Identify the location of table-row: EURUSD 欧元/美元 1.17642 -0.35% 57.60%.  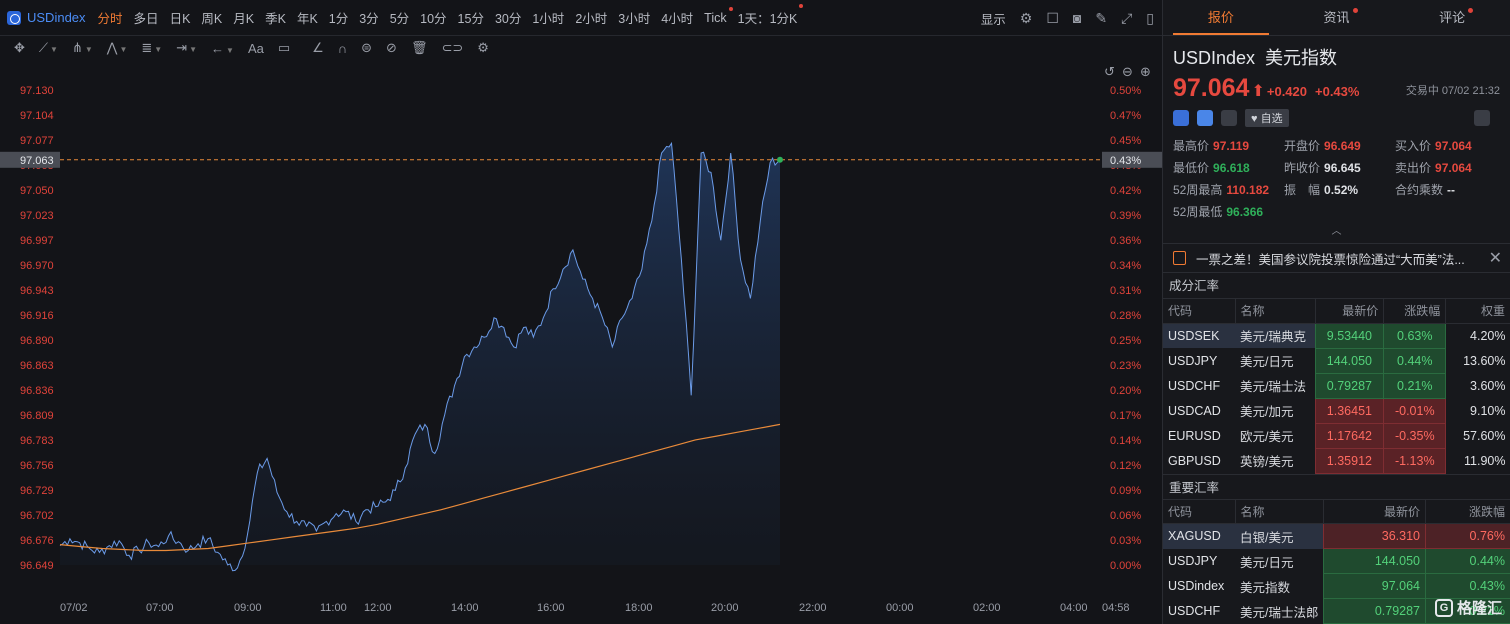
(1336, 435).